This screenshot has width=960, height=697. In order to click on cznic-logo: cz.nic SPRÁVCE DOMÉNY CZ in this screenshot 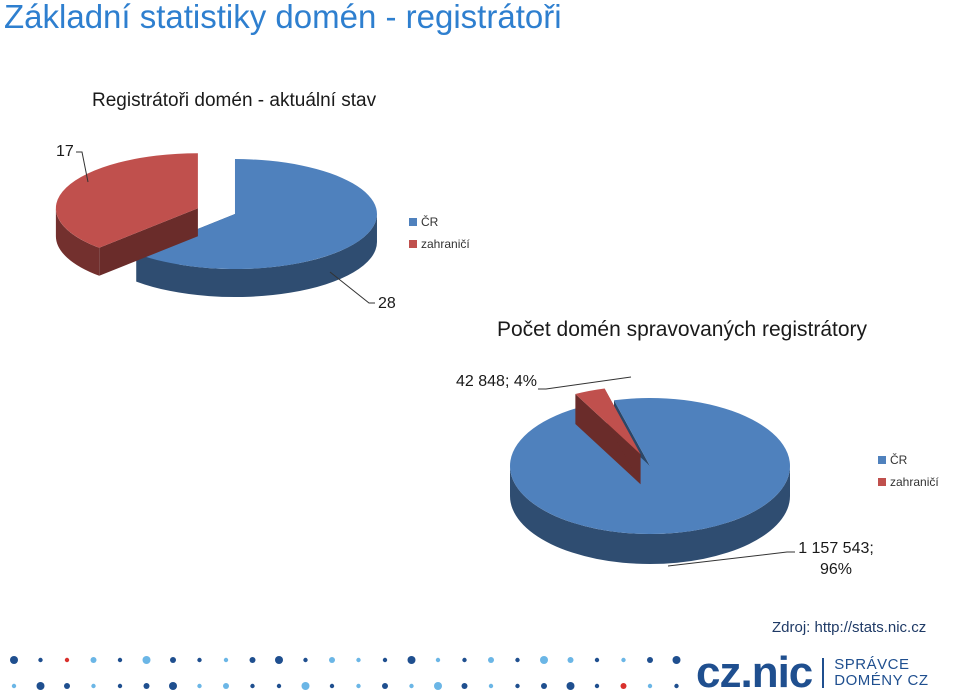, I will do `click(812, 672)`.